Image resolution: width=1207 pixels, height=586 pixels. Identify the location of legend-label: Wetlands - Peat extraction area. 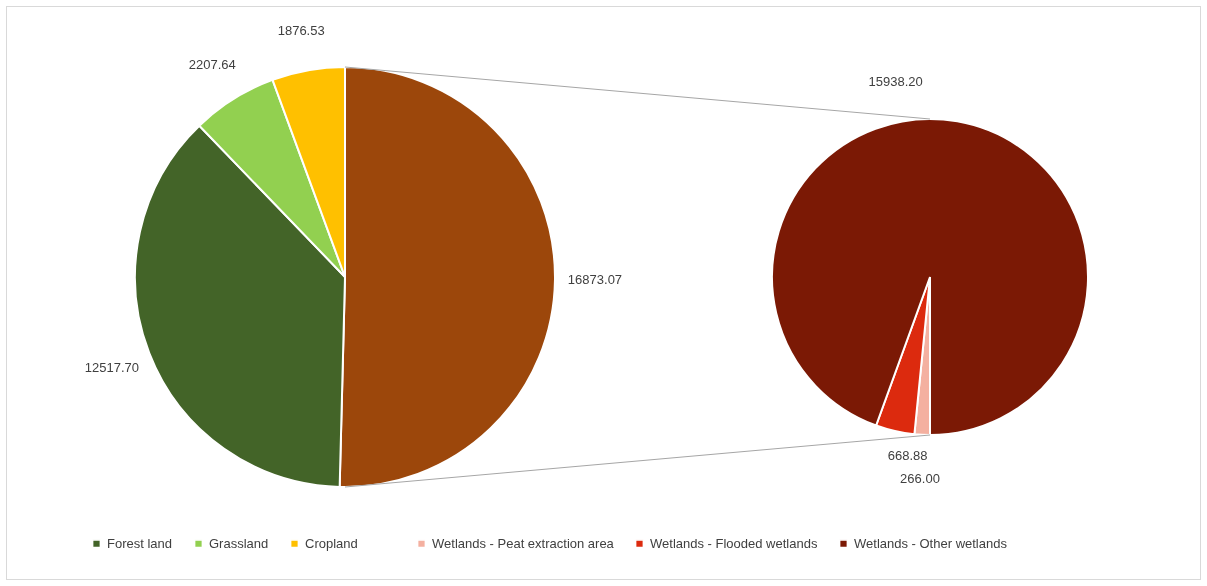
(523, 543).